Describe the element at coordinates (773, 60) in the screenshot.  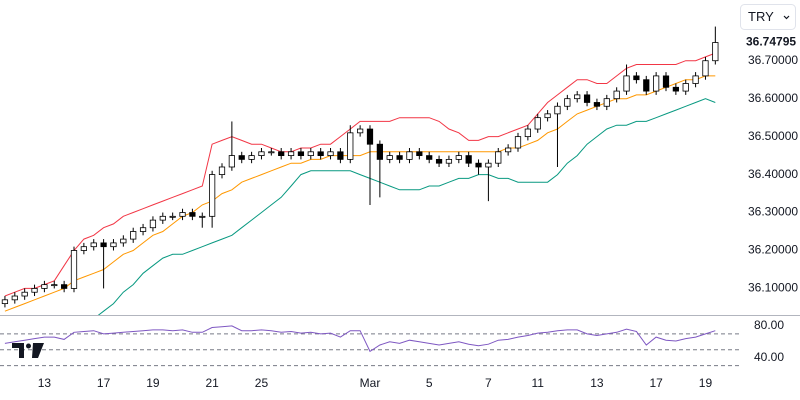
I see `y-tick-label: 36.70000` at that location.